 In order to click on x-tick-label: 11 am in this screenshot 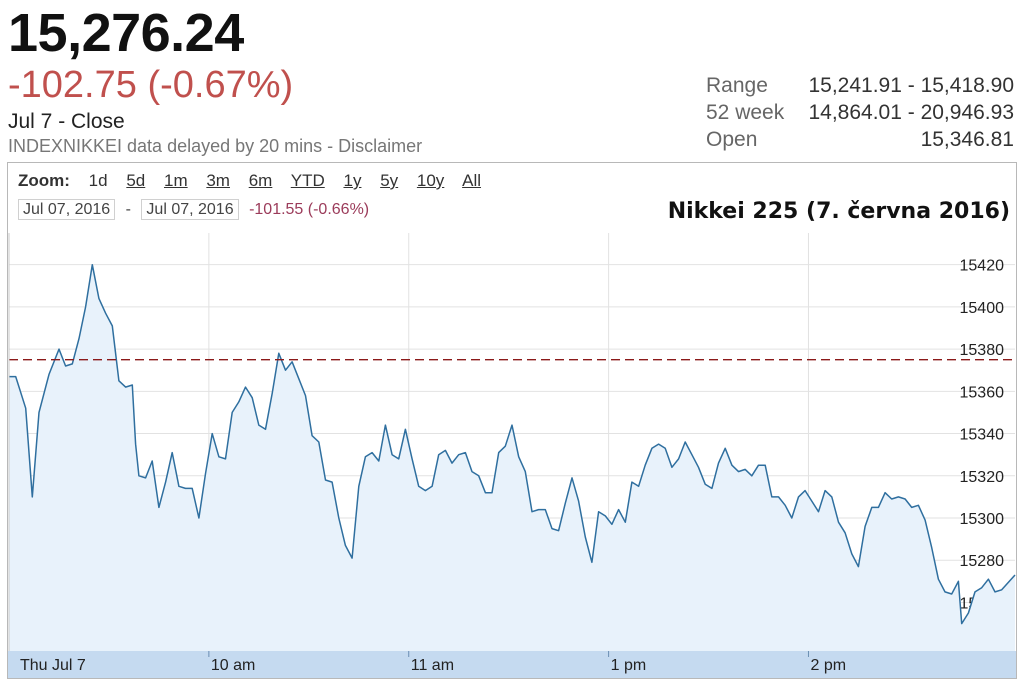, I will do `click(432, 665)`.